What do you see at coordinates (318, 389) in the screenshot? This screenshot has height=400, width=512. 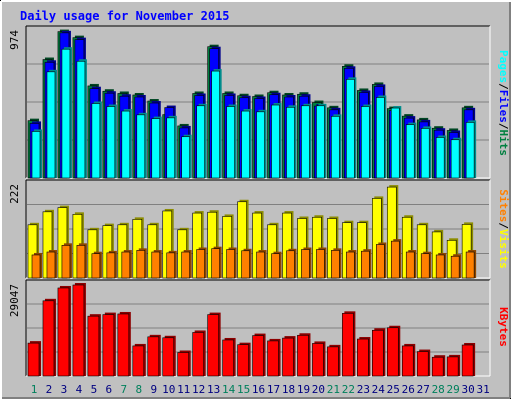 I see `x-tick-label: 20` at bounding box center [318, 389].